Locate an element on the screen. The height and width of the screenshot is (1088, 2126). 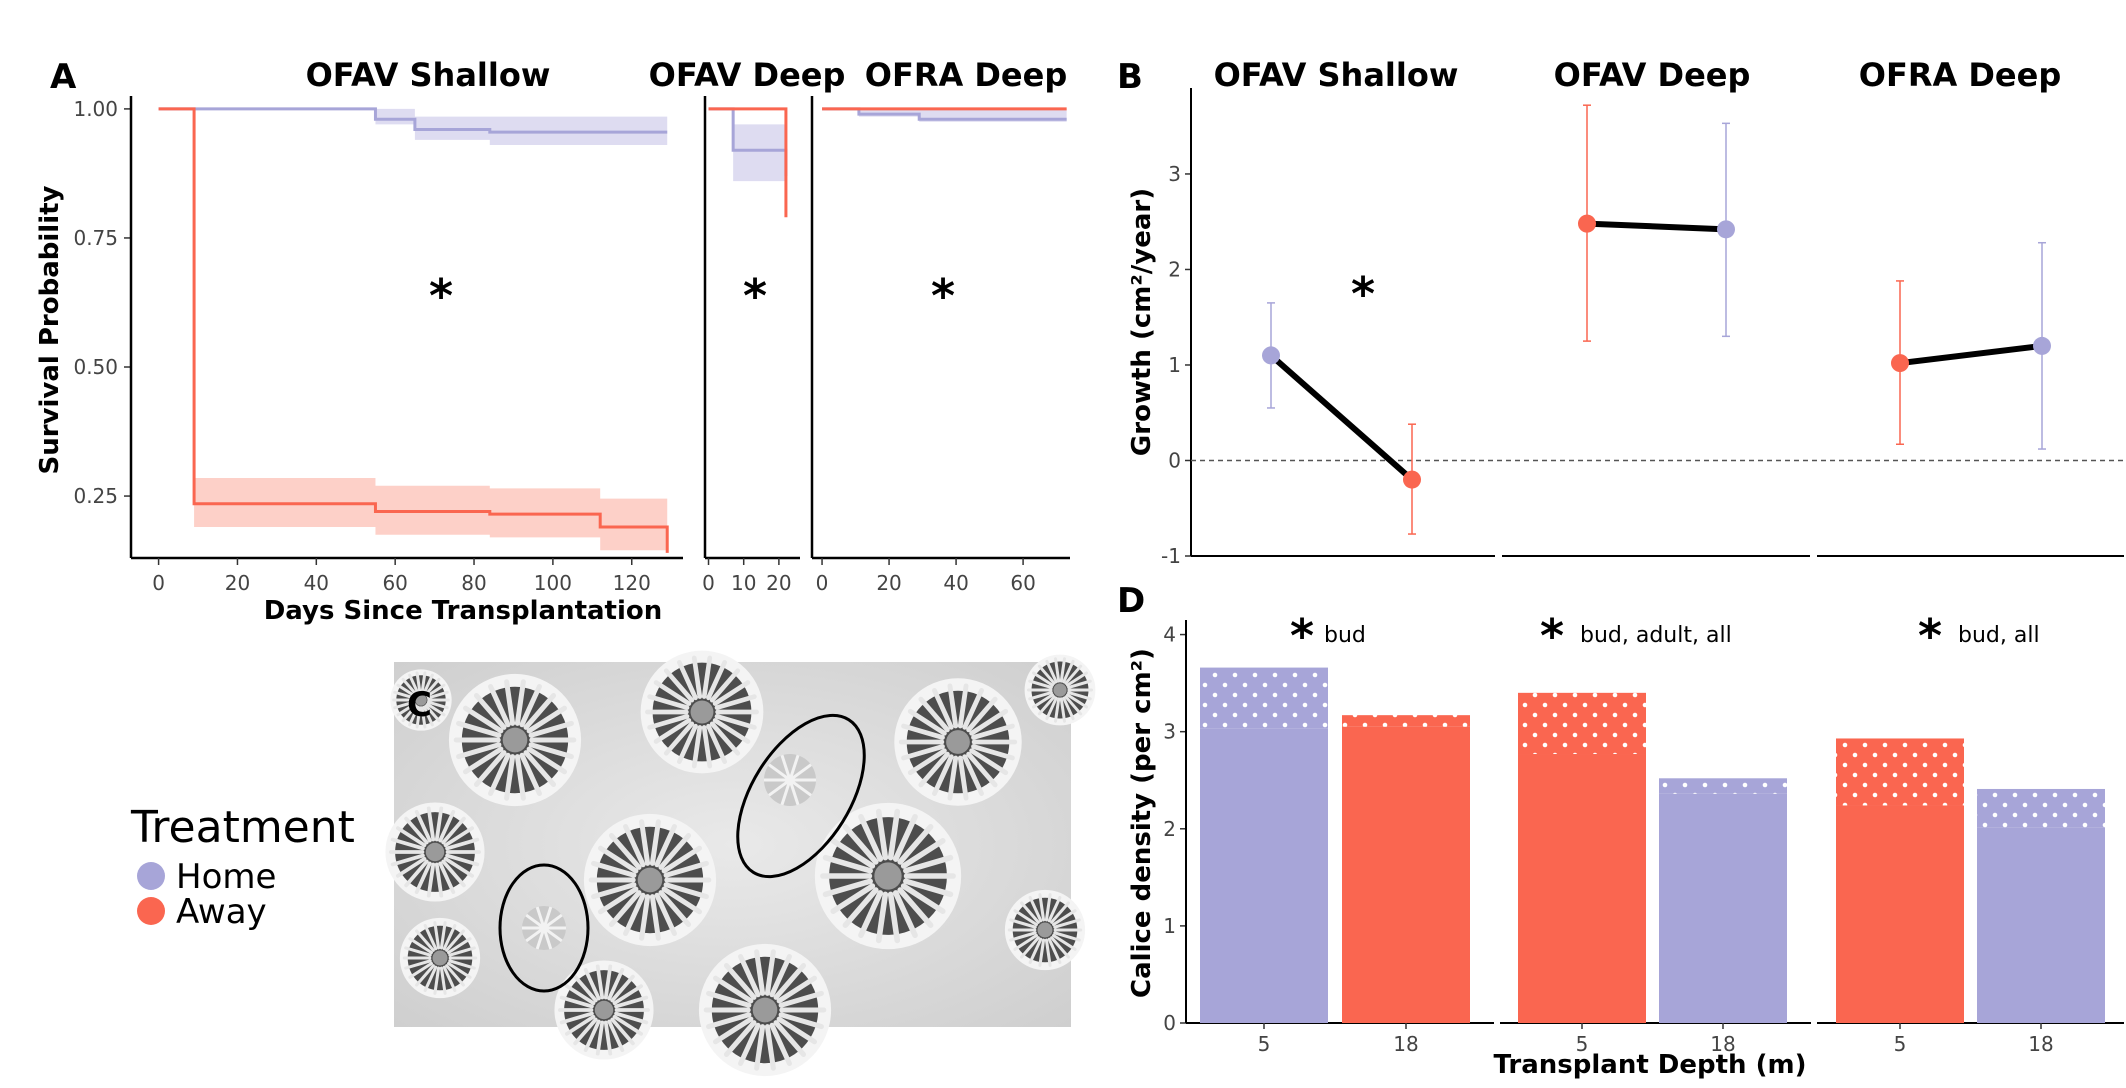
panel-a-facet-title-ofra-deep: OFRA Deep is located at coordinates (966, 75).